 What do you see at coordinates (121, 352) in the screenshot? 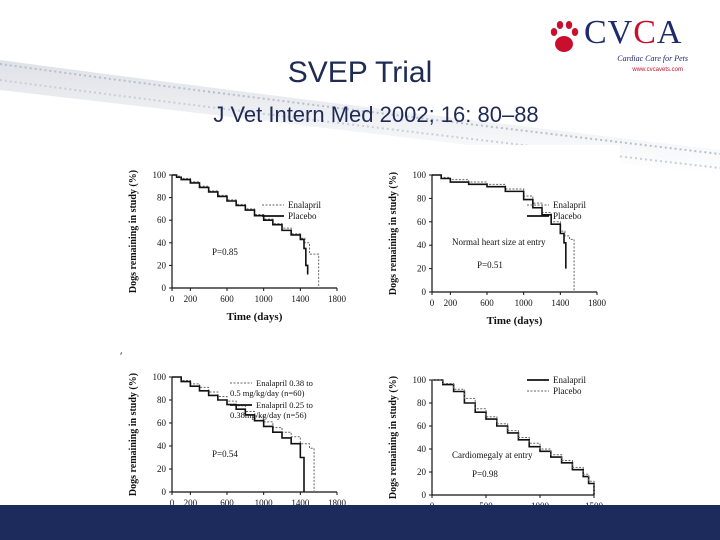
I see `stray-mark: ⸴` at bounding box center [121, 352].